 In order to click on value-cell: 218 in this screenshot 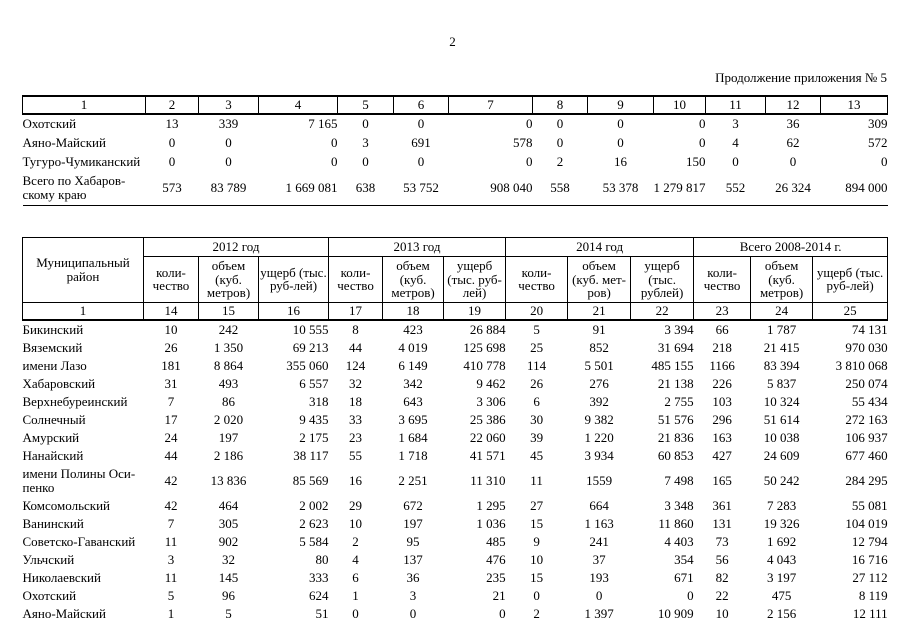, I will do `click(722, 347)`.